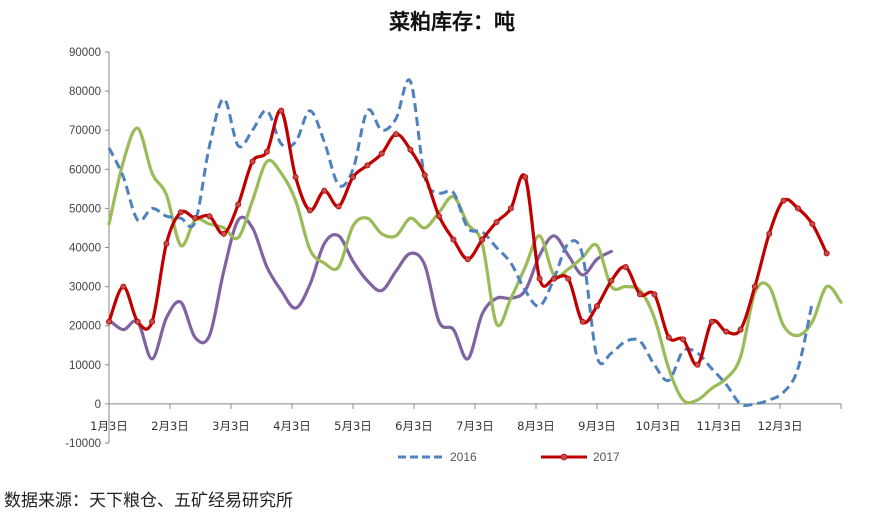 The width and height of the screenshot is (874, 512). I want to click on y-tick-label: 50000, so click(85, 209).